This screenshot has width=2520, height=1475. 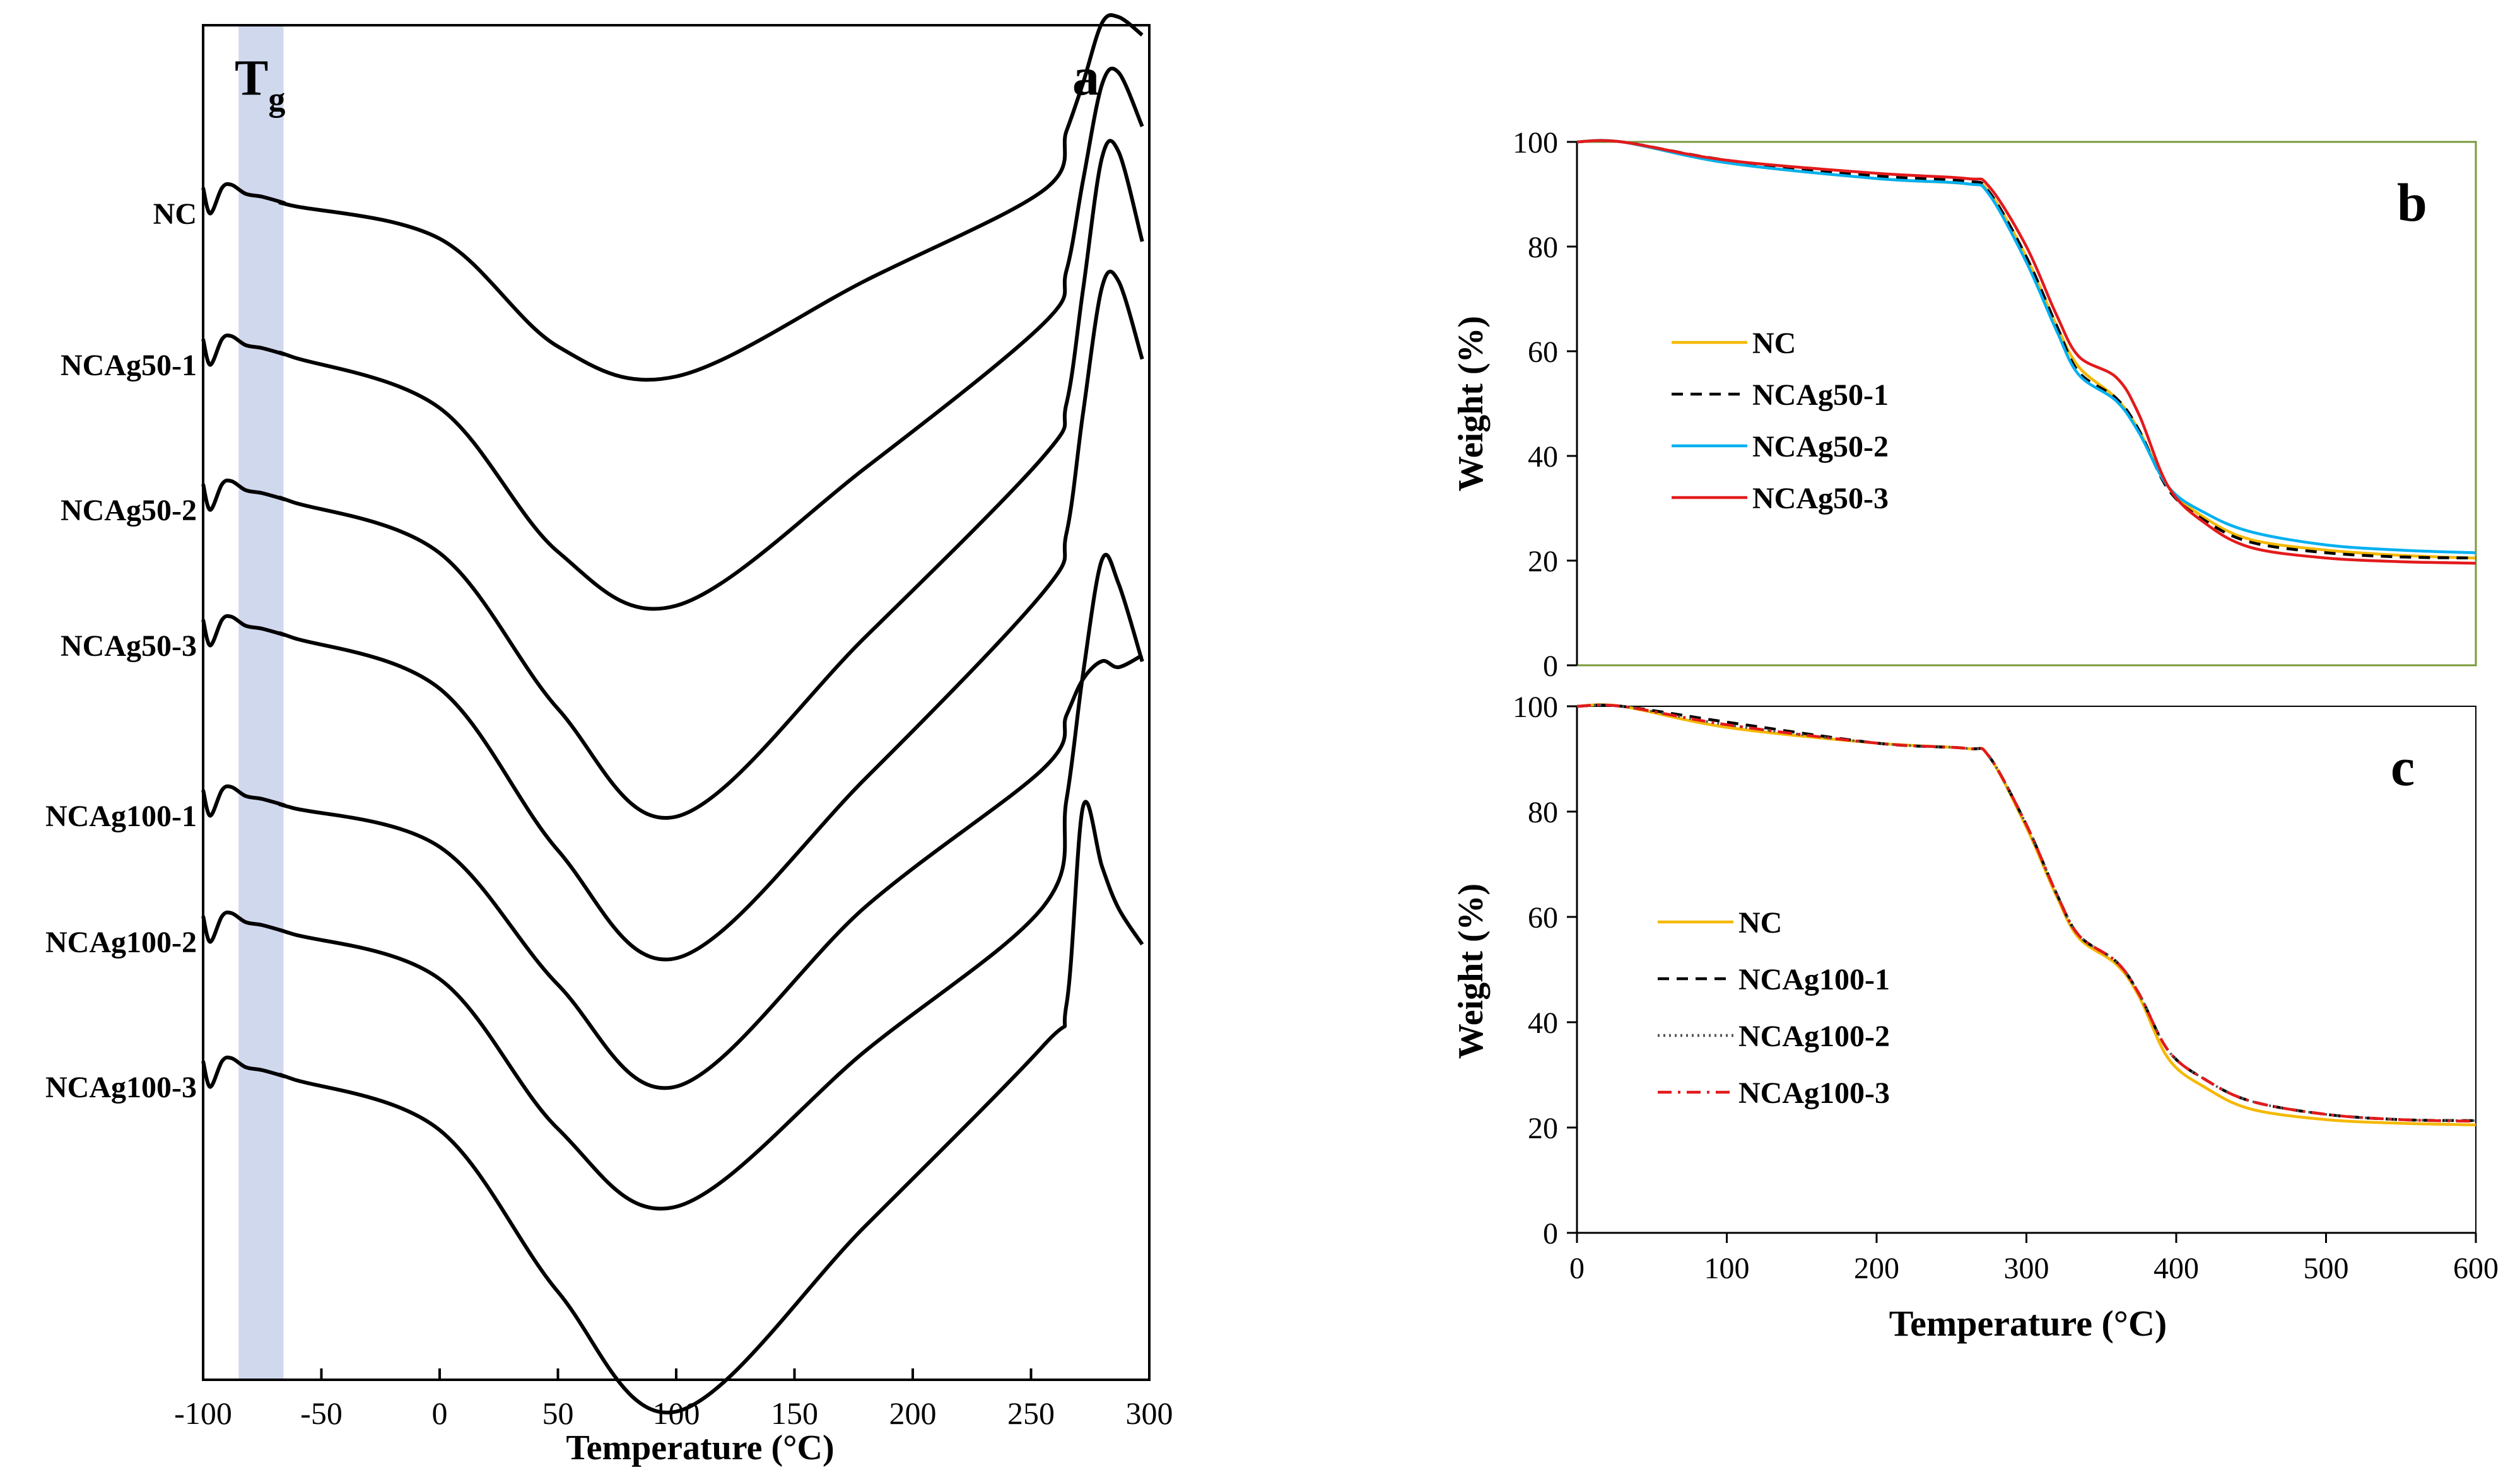 I want to click on x-tick-label: 100, so click(x=1727, y=1269).